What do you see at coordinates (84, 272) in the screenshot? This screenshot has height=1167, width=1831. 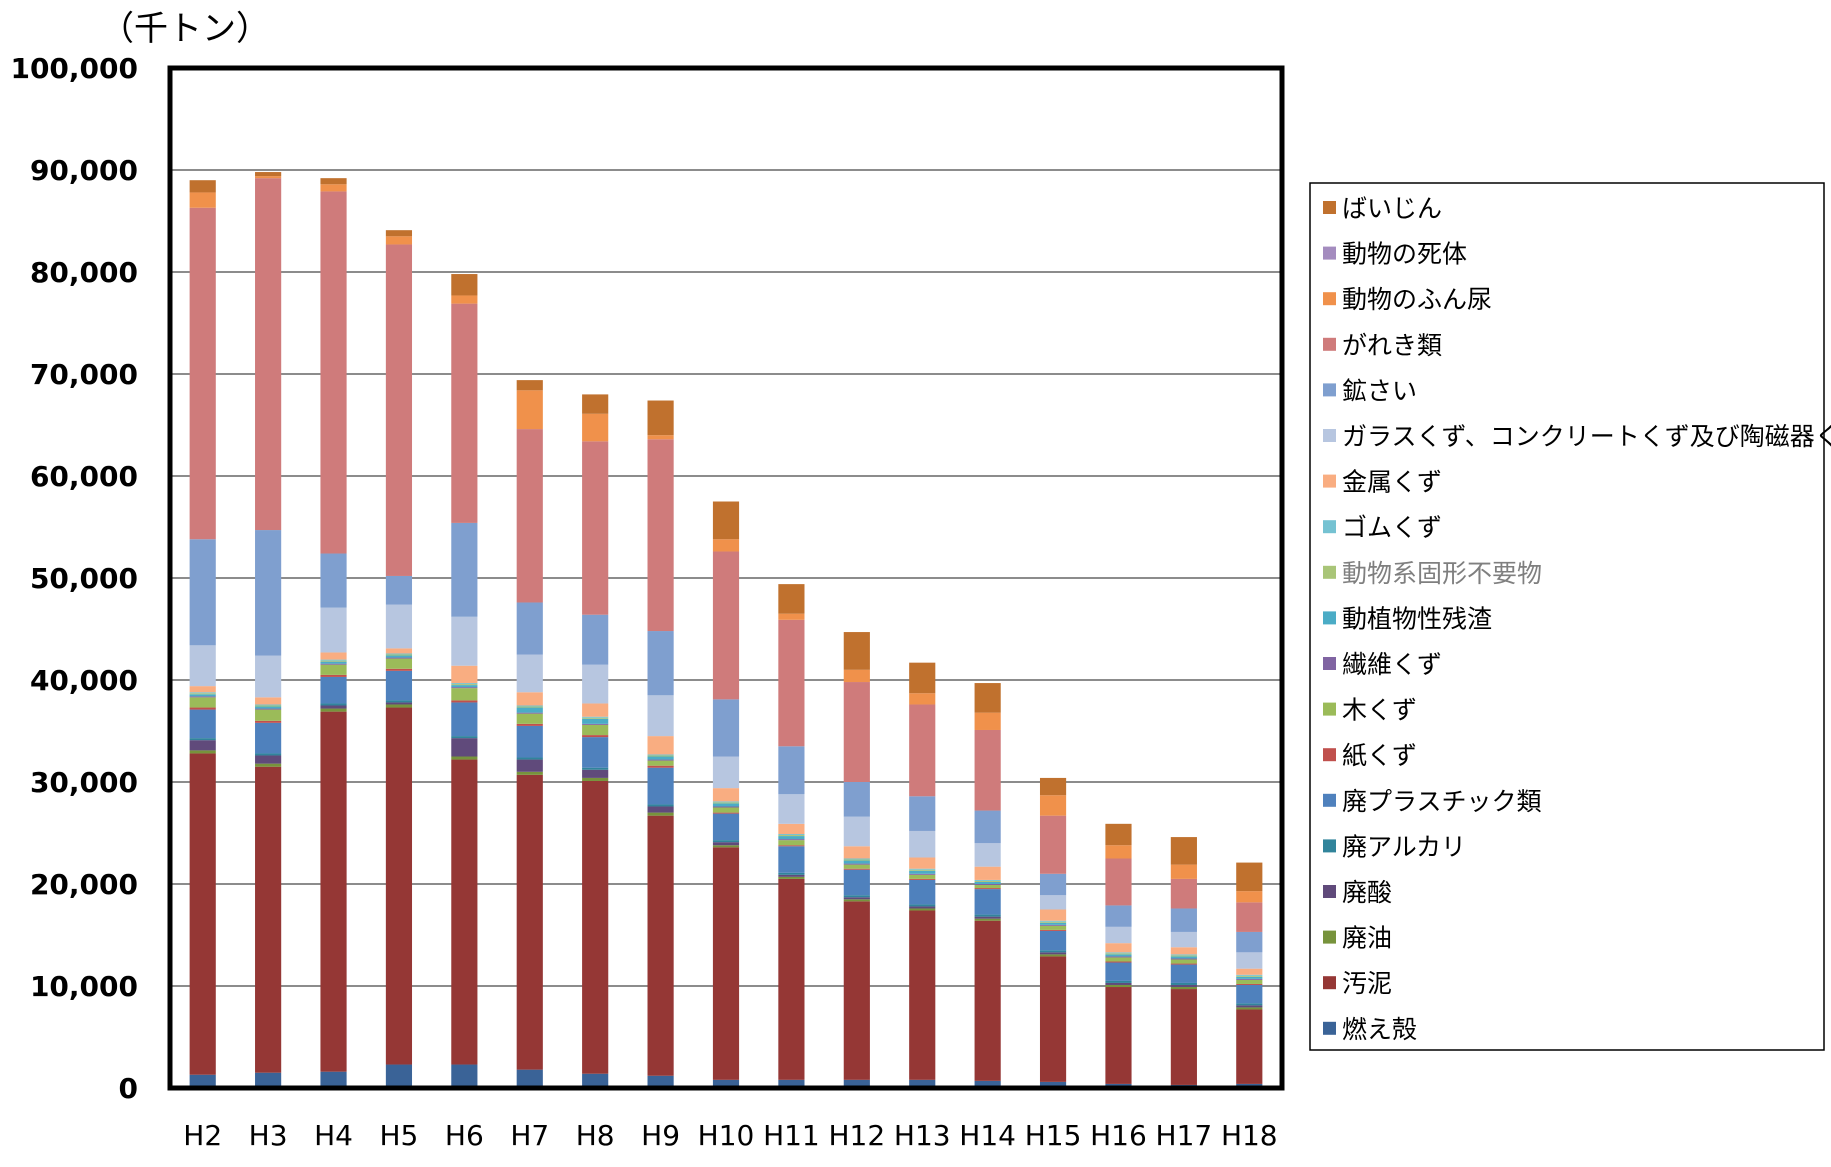 I see `y-tick-label: 80,000` at bounding box center [84, 272].